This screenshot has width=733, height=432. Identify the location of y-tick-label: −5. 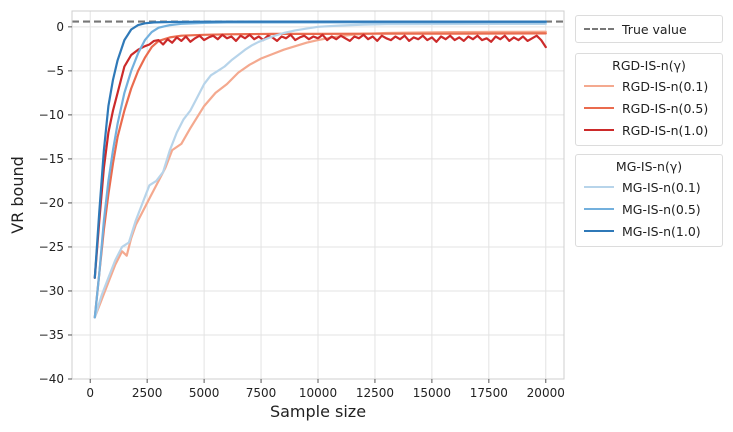
(55, 71).